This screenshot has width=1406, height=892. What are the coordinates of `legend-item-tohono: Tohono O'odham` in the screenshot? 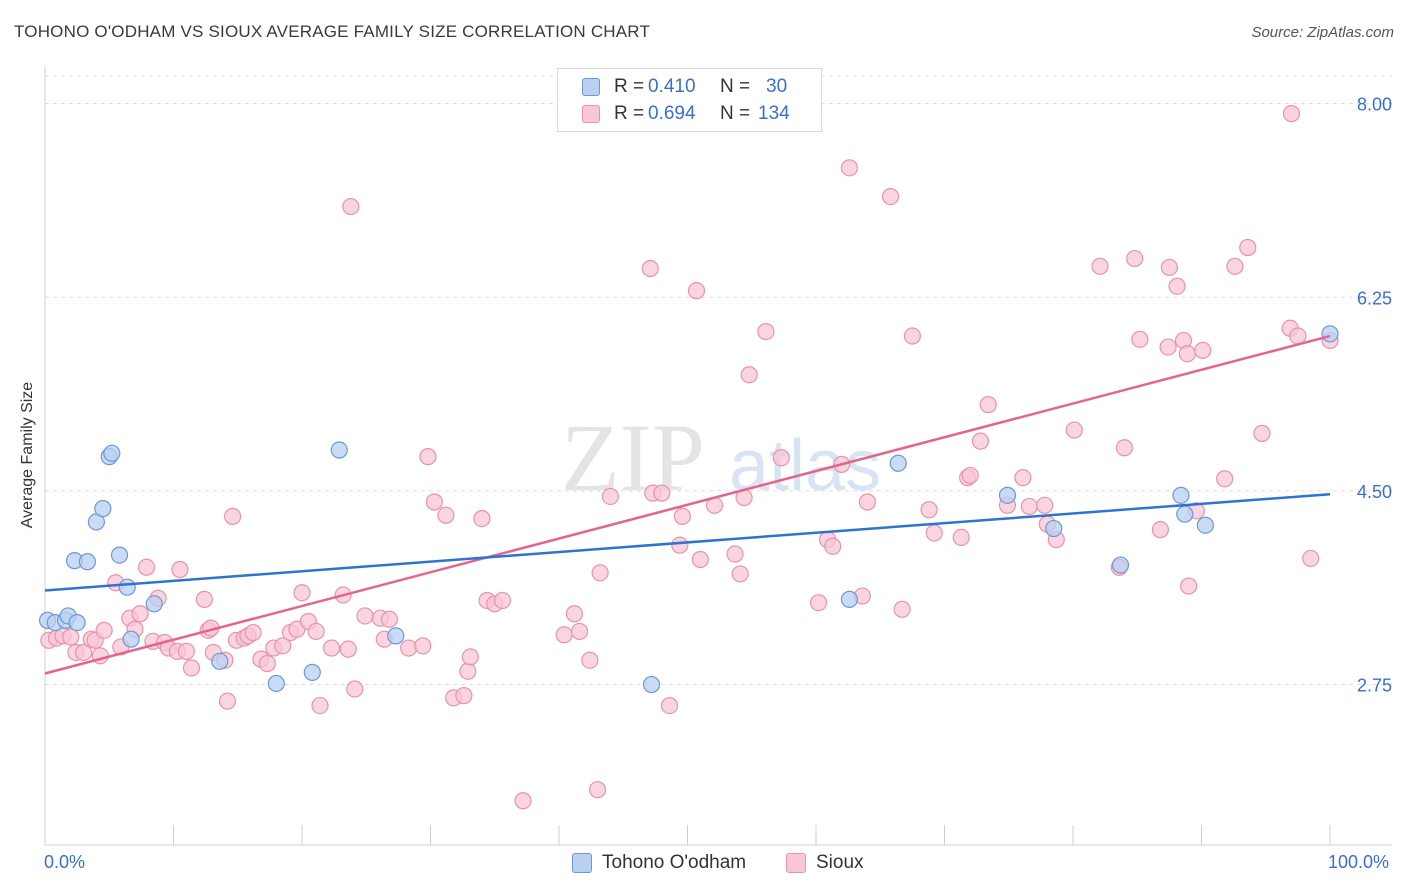 It's located at (659, 863).